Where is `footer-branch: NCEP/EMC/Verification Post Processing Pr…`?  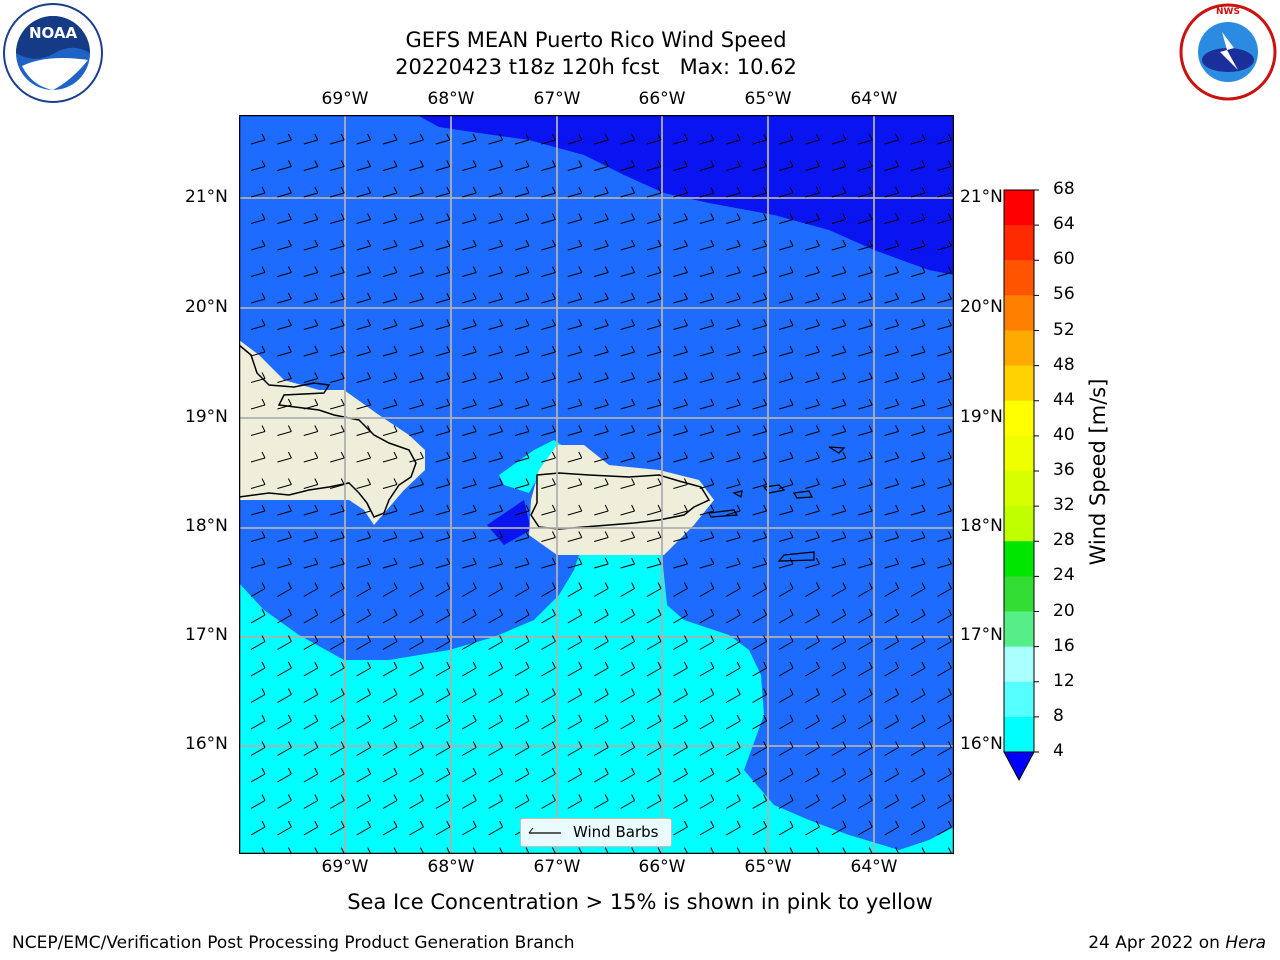 footer-branch: NCEP/EMC/Verification Post Processing Pr… is located at coordinates (293, 943).